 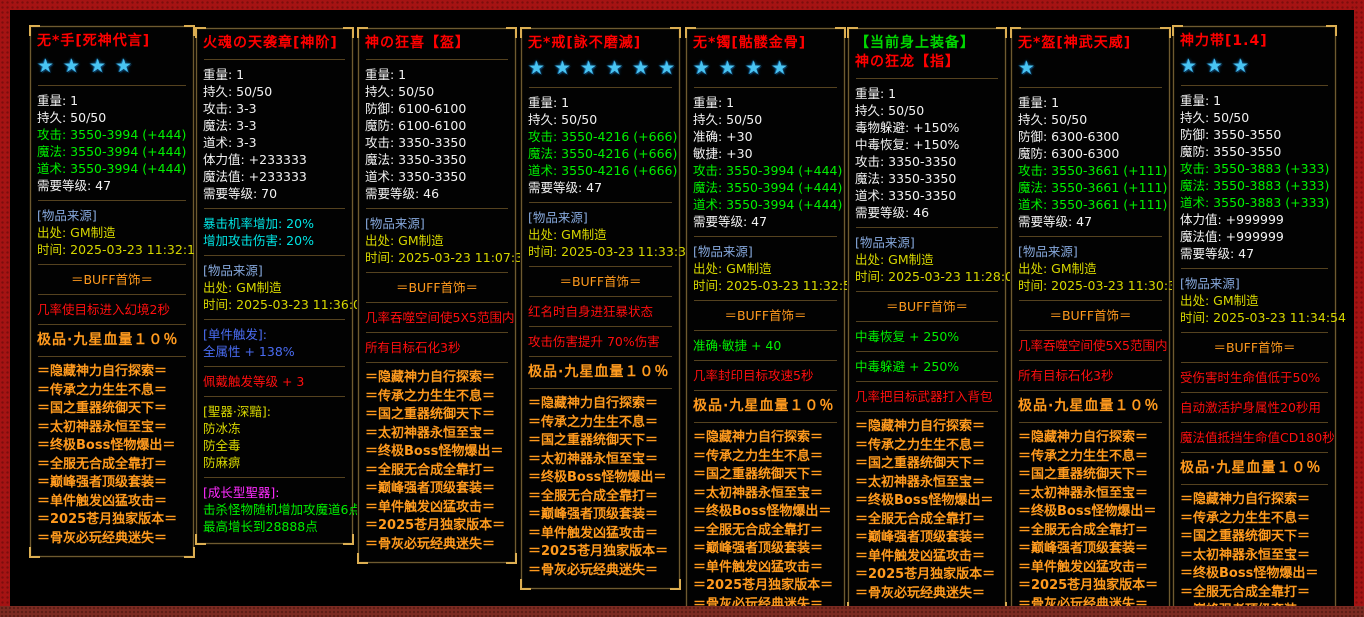 What do you see at coordinates (750, 43) in the screenshot?
I see `item-name: 无*镯[骷髅金骨]` at bounding box center [750, 43].